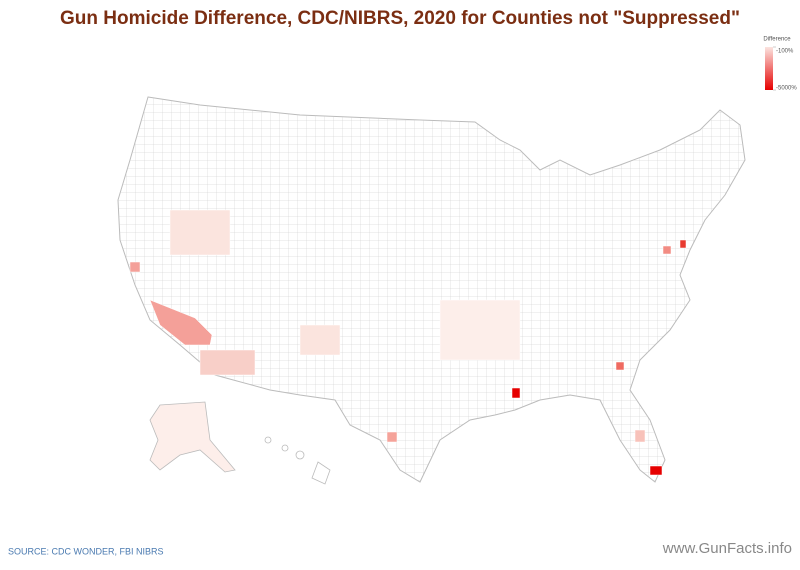 Image resolution: width=800 pixels, height=570 pixels. I want to click on legend-scale, so click(769, 68).